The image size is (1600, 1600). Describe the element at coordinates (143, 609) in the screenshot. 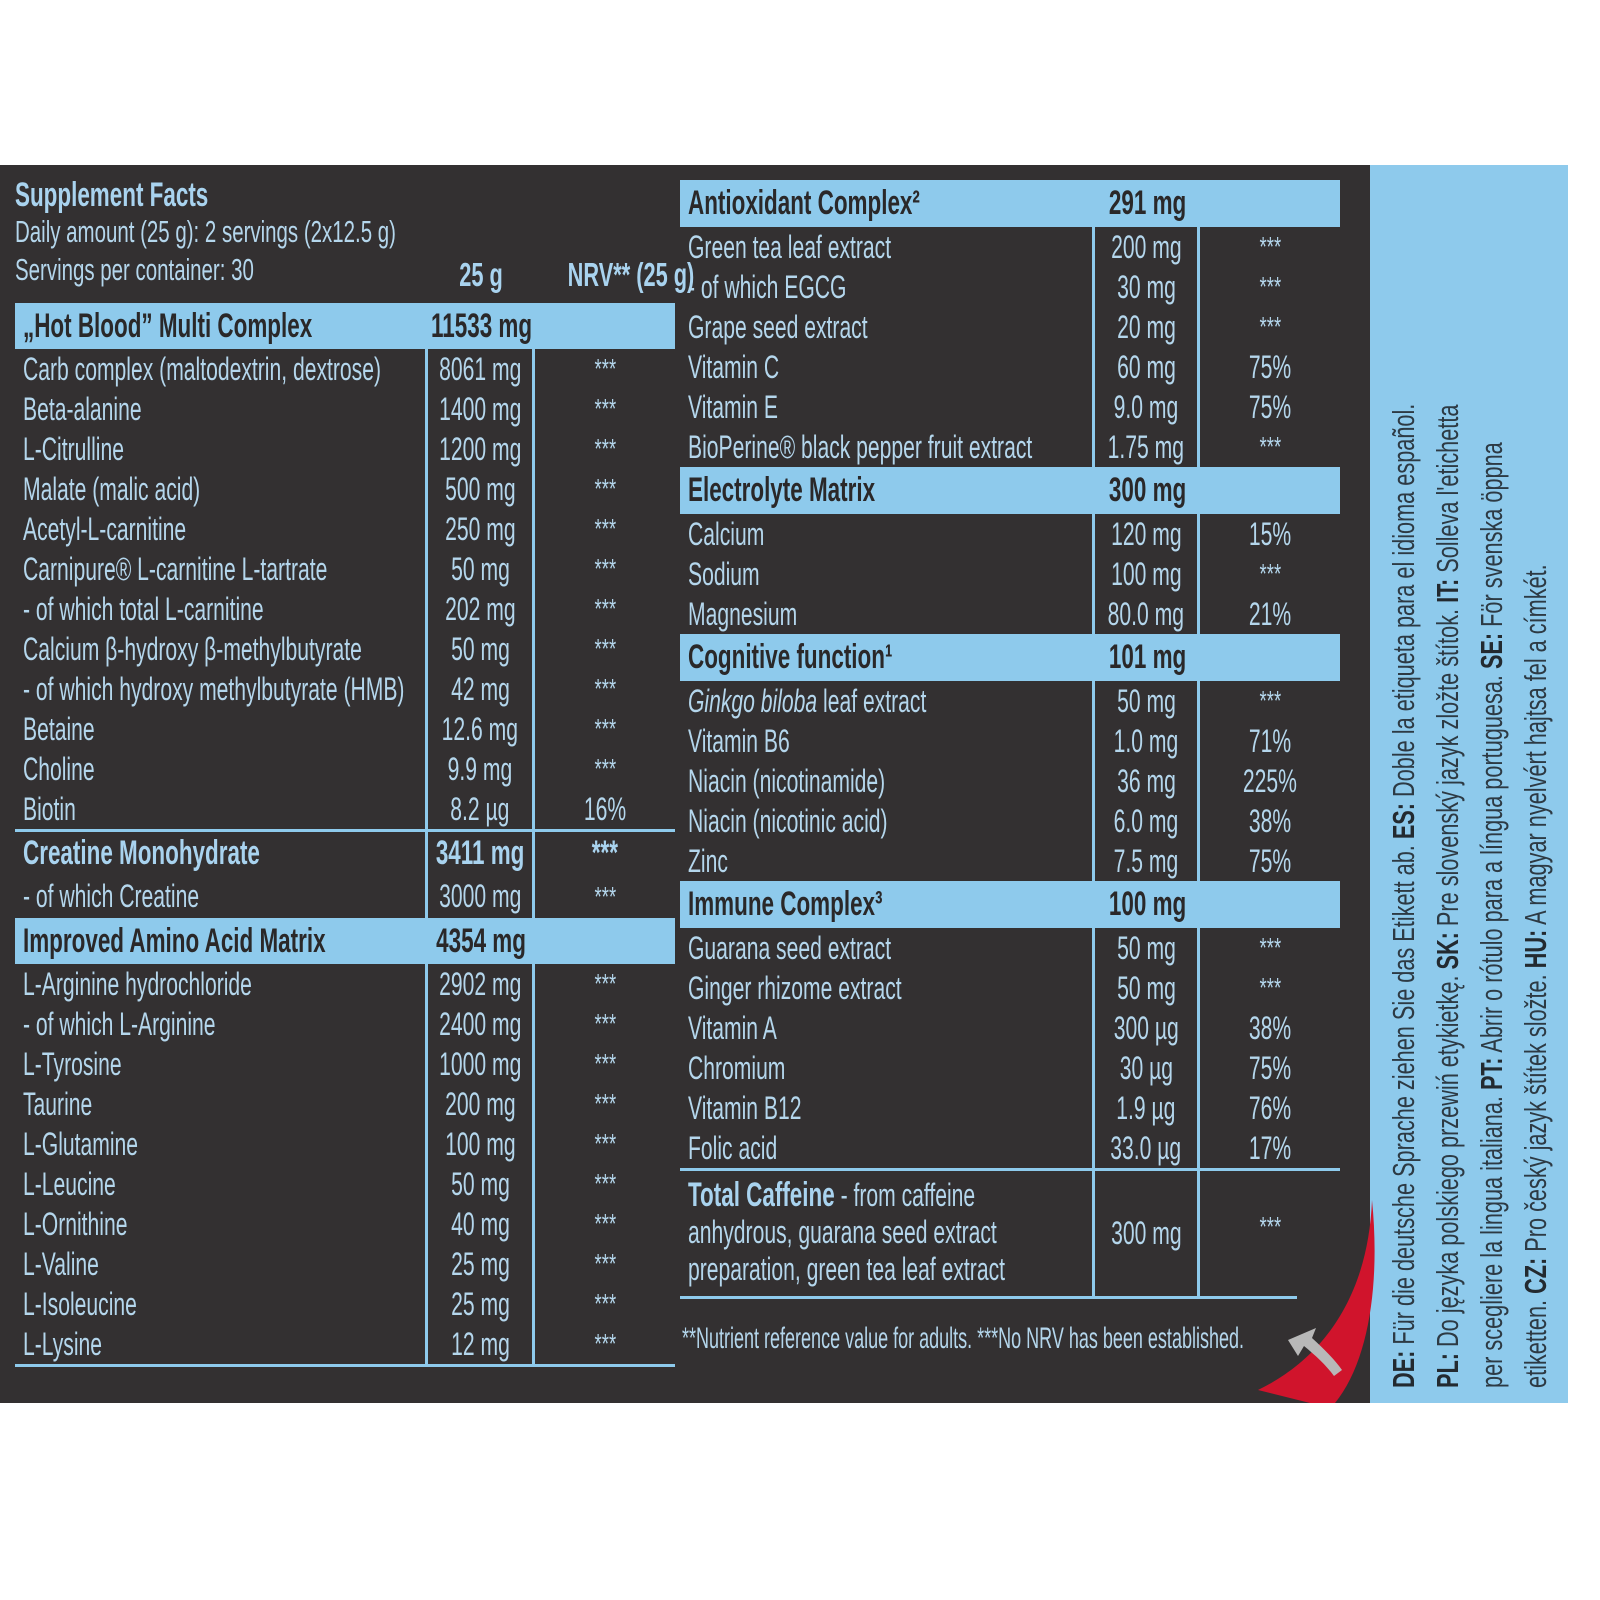

I see `nutrient-name-text: - of which total L-carnitine` at that location.